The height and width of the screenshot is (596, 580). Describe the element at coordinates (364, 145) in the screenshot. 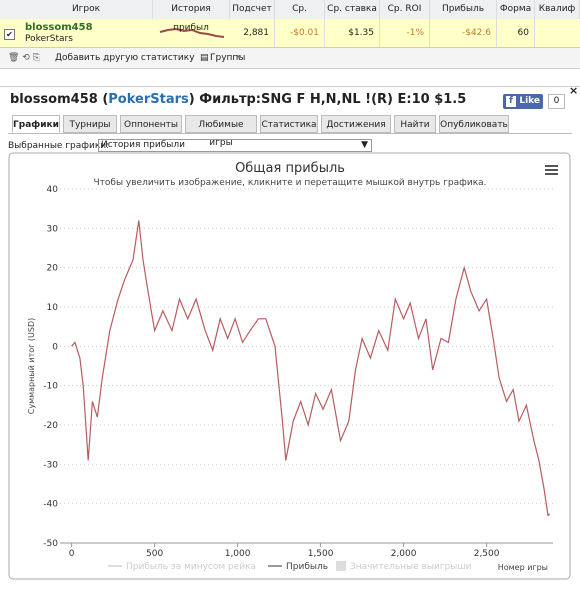

I see `selector-arrow: ▼` at that location.